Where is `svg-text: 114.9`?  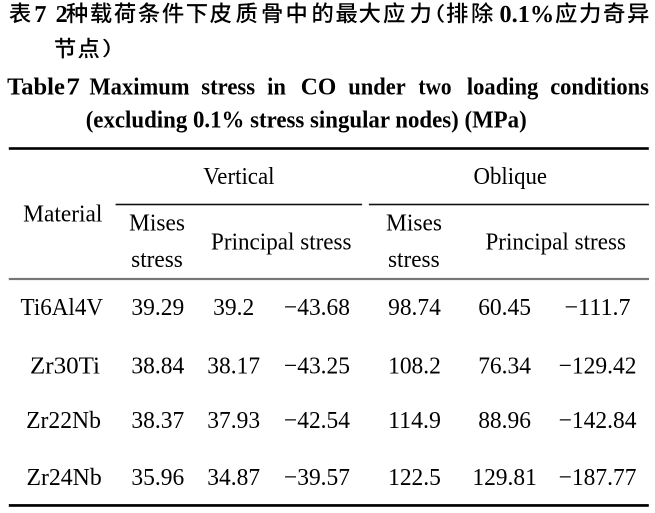 svg-text: 114.9 is located at coordinates (414, 420).